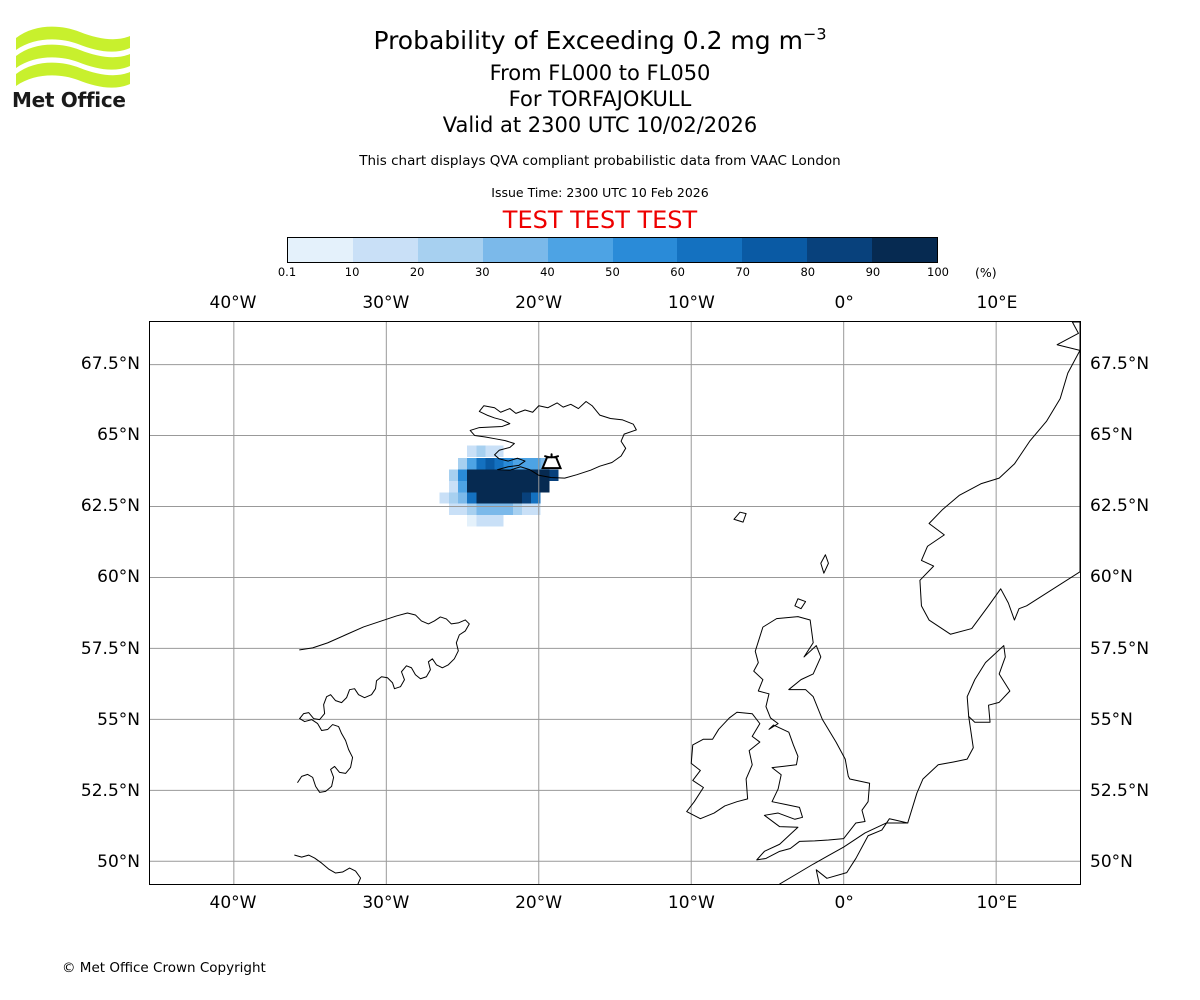 This screenshot has height=1000, width=1200. I want to click on longitude-axis-bottom: 40°W 30°W 20°W 10°W 0° 10°E, so click(600, 903).